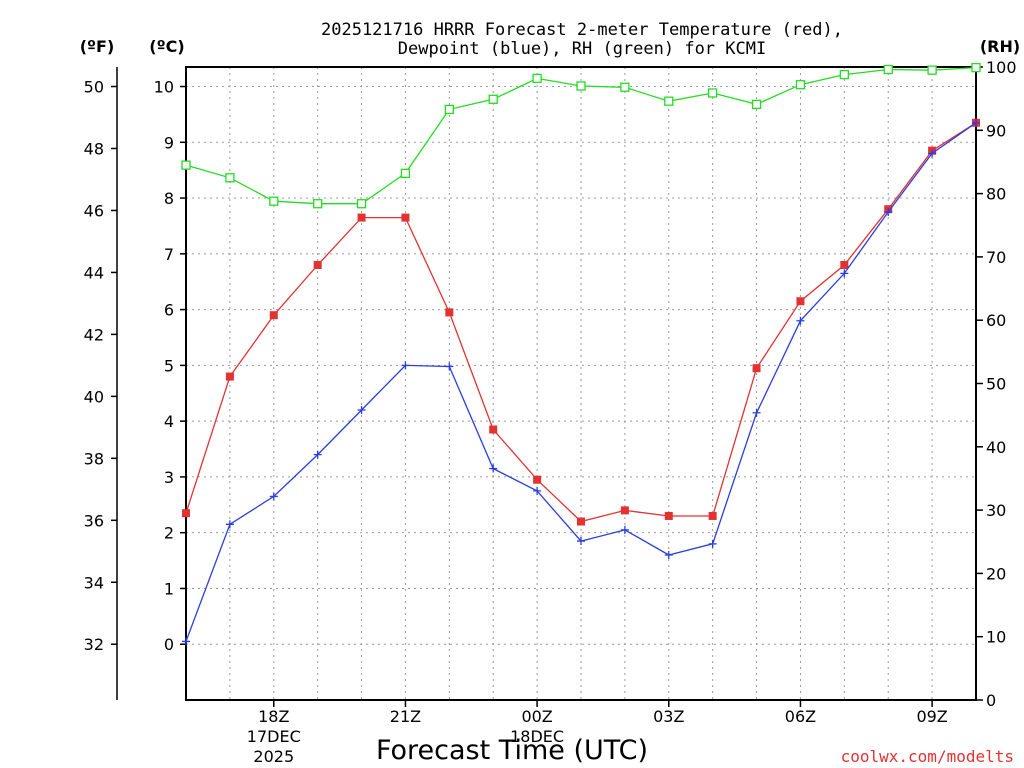  What do you see at coordinates (169, 310) in the screenshot?
I see `celsius-tick-label: 6` at bounding box center [169, 310].